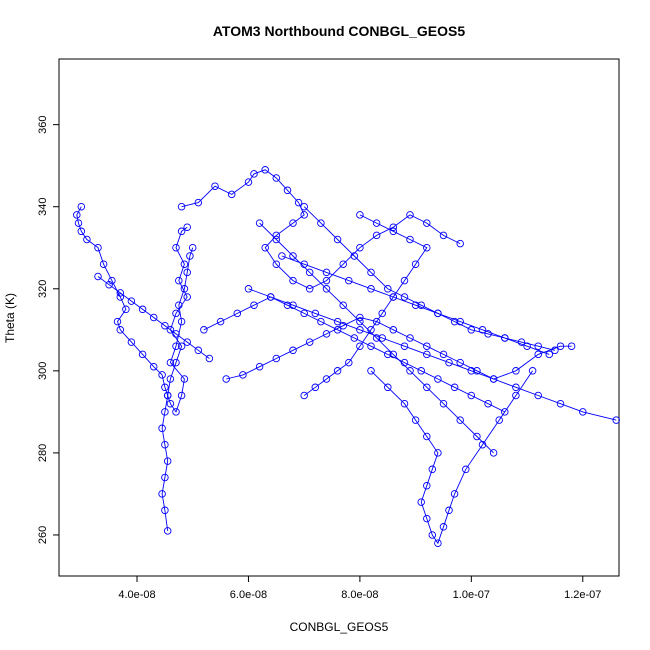 This screenshot has height=650, width=650. Describe the element at coordinates (248, 595) in the screenshot. I see `x-tick-label: 6.0e-08` at that location.